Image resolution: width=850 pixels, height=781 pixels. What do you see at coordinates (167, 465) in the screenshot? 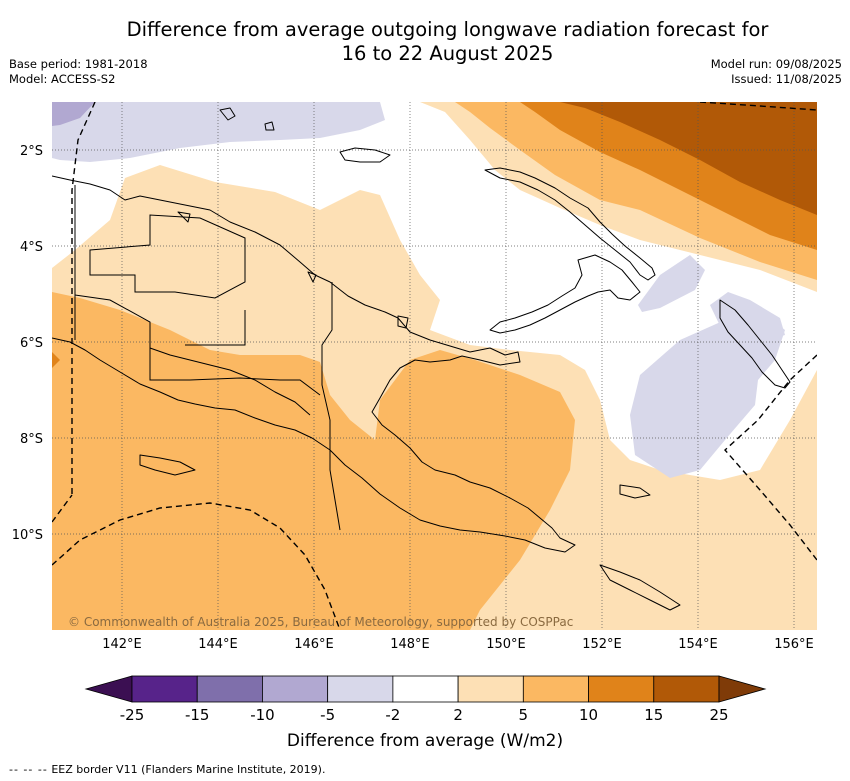
I see `torres-islands` at bounding box center [167, 465].